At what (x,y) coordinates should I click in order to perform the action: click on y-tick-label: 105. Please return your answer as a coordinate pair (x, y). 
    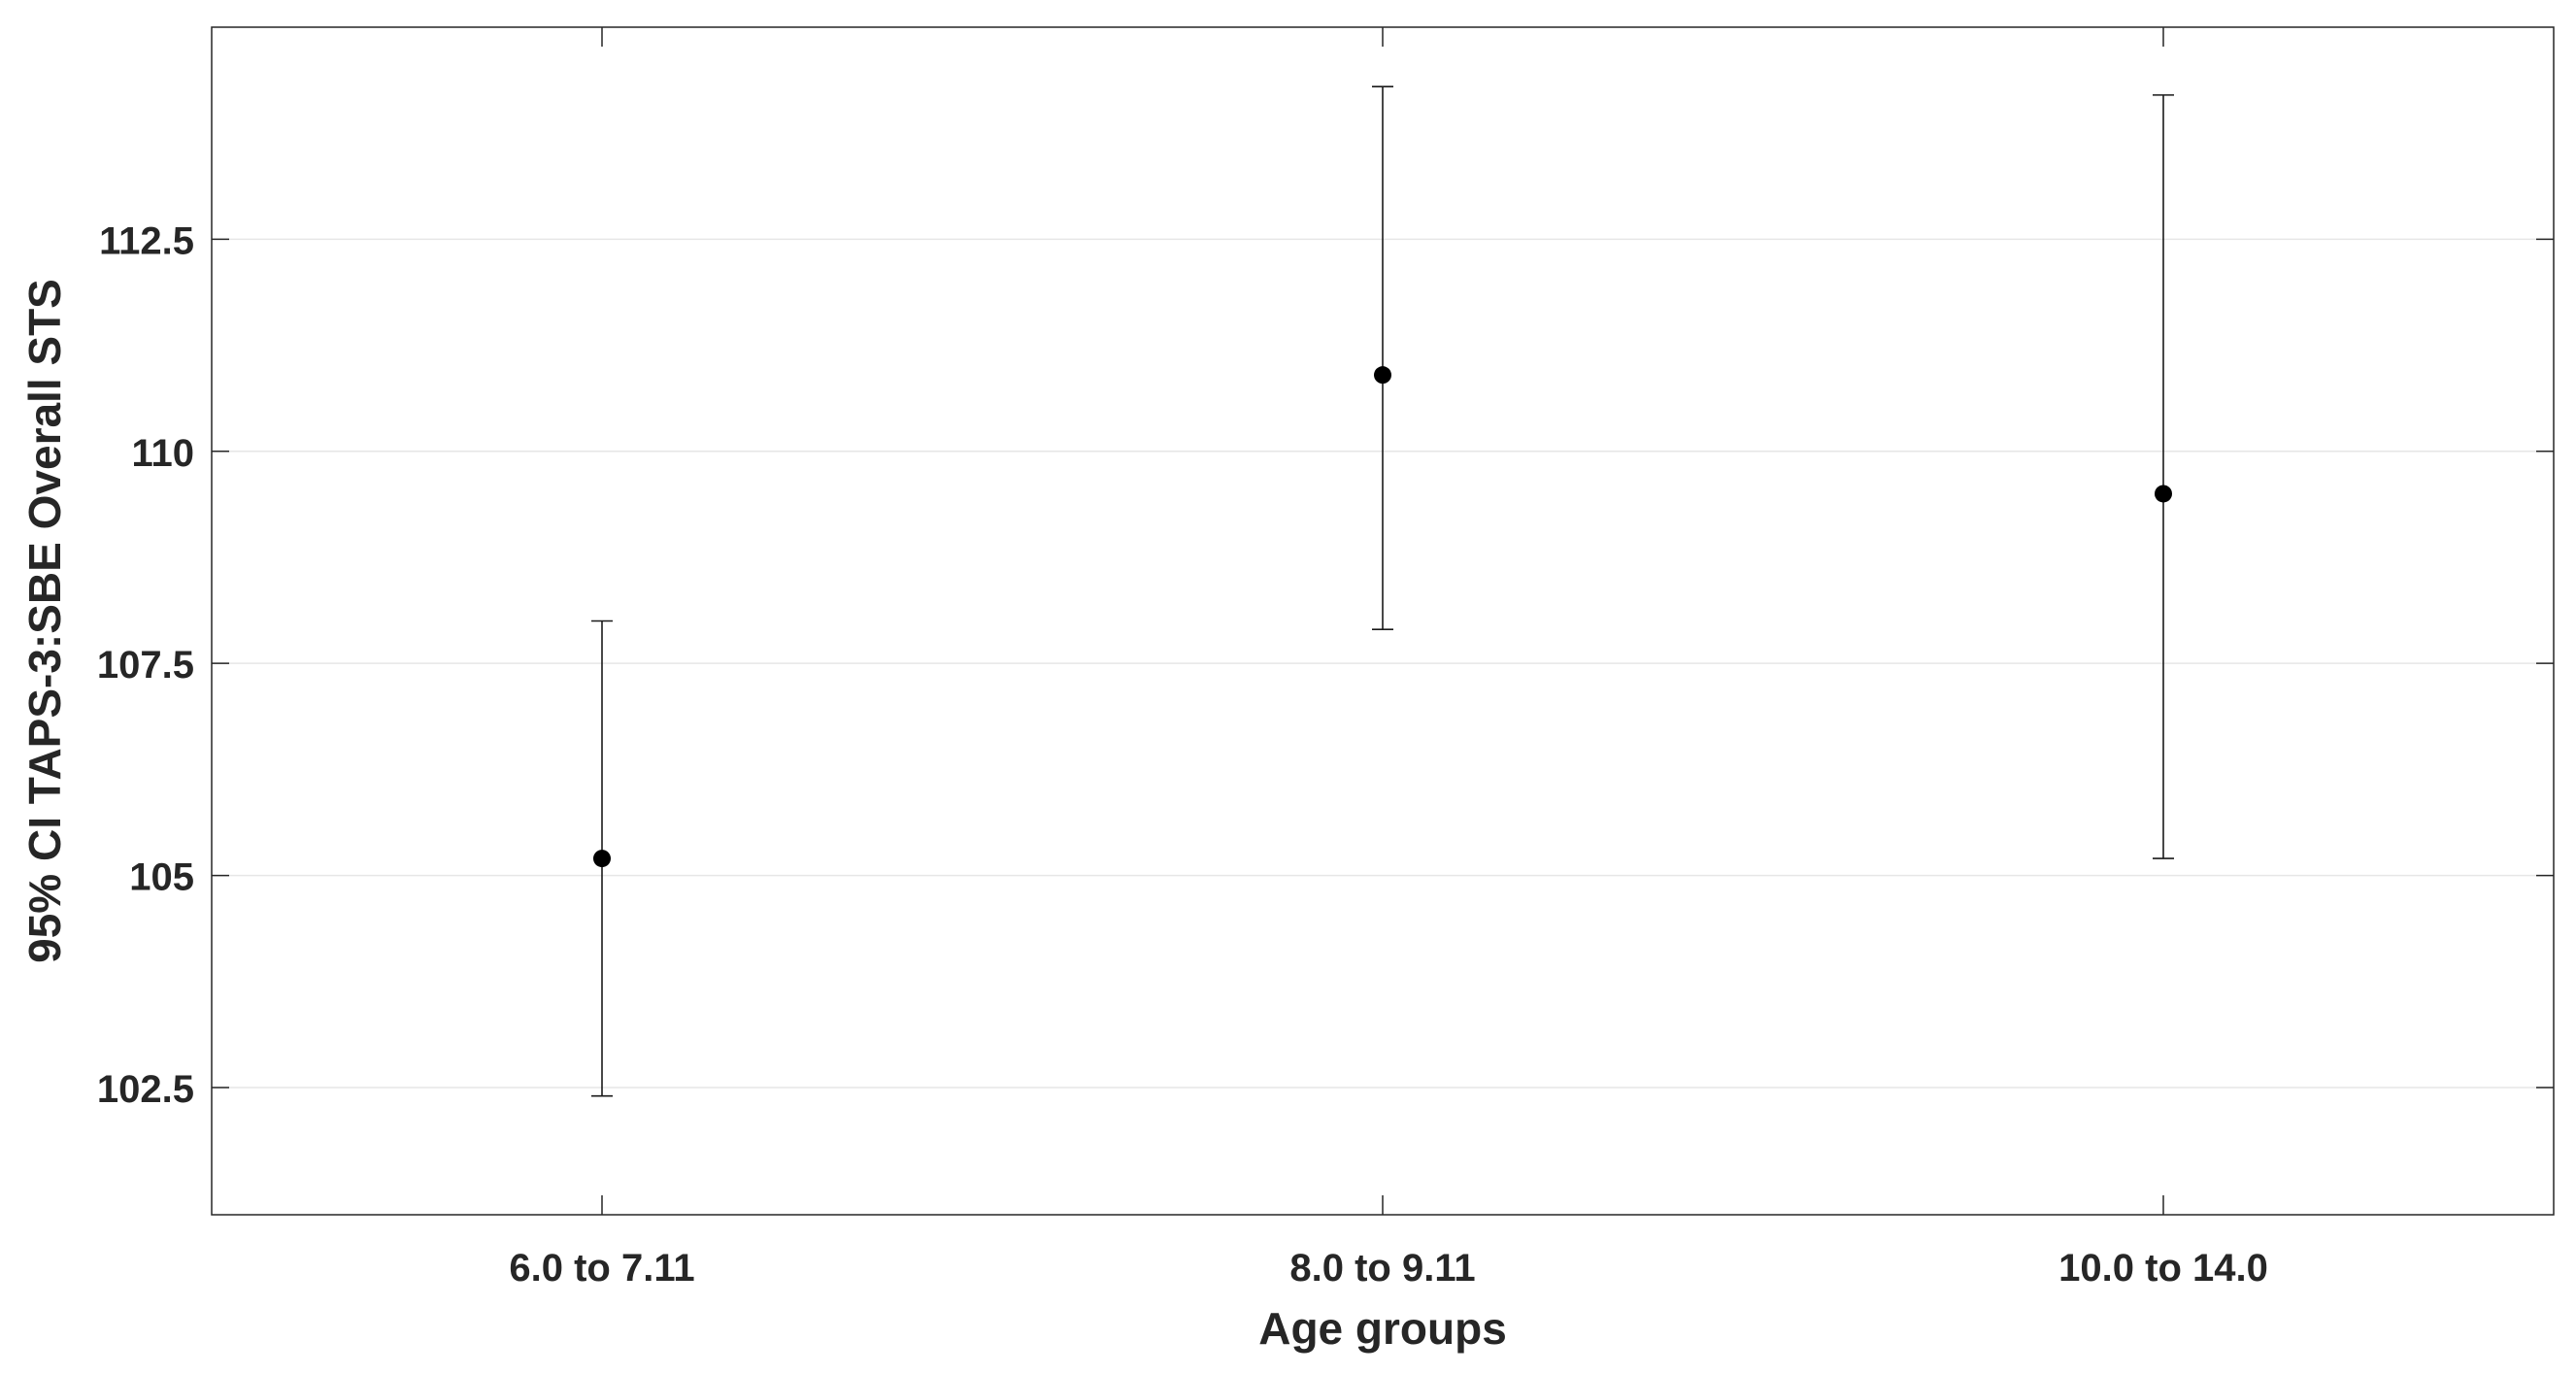
    Looking at the image, I should click on (162, 877).